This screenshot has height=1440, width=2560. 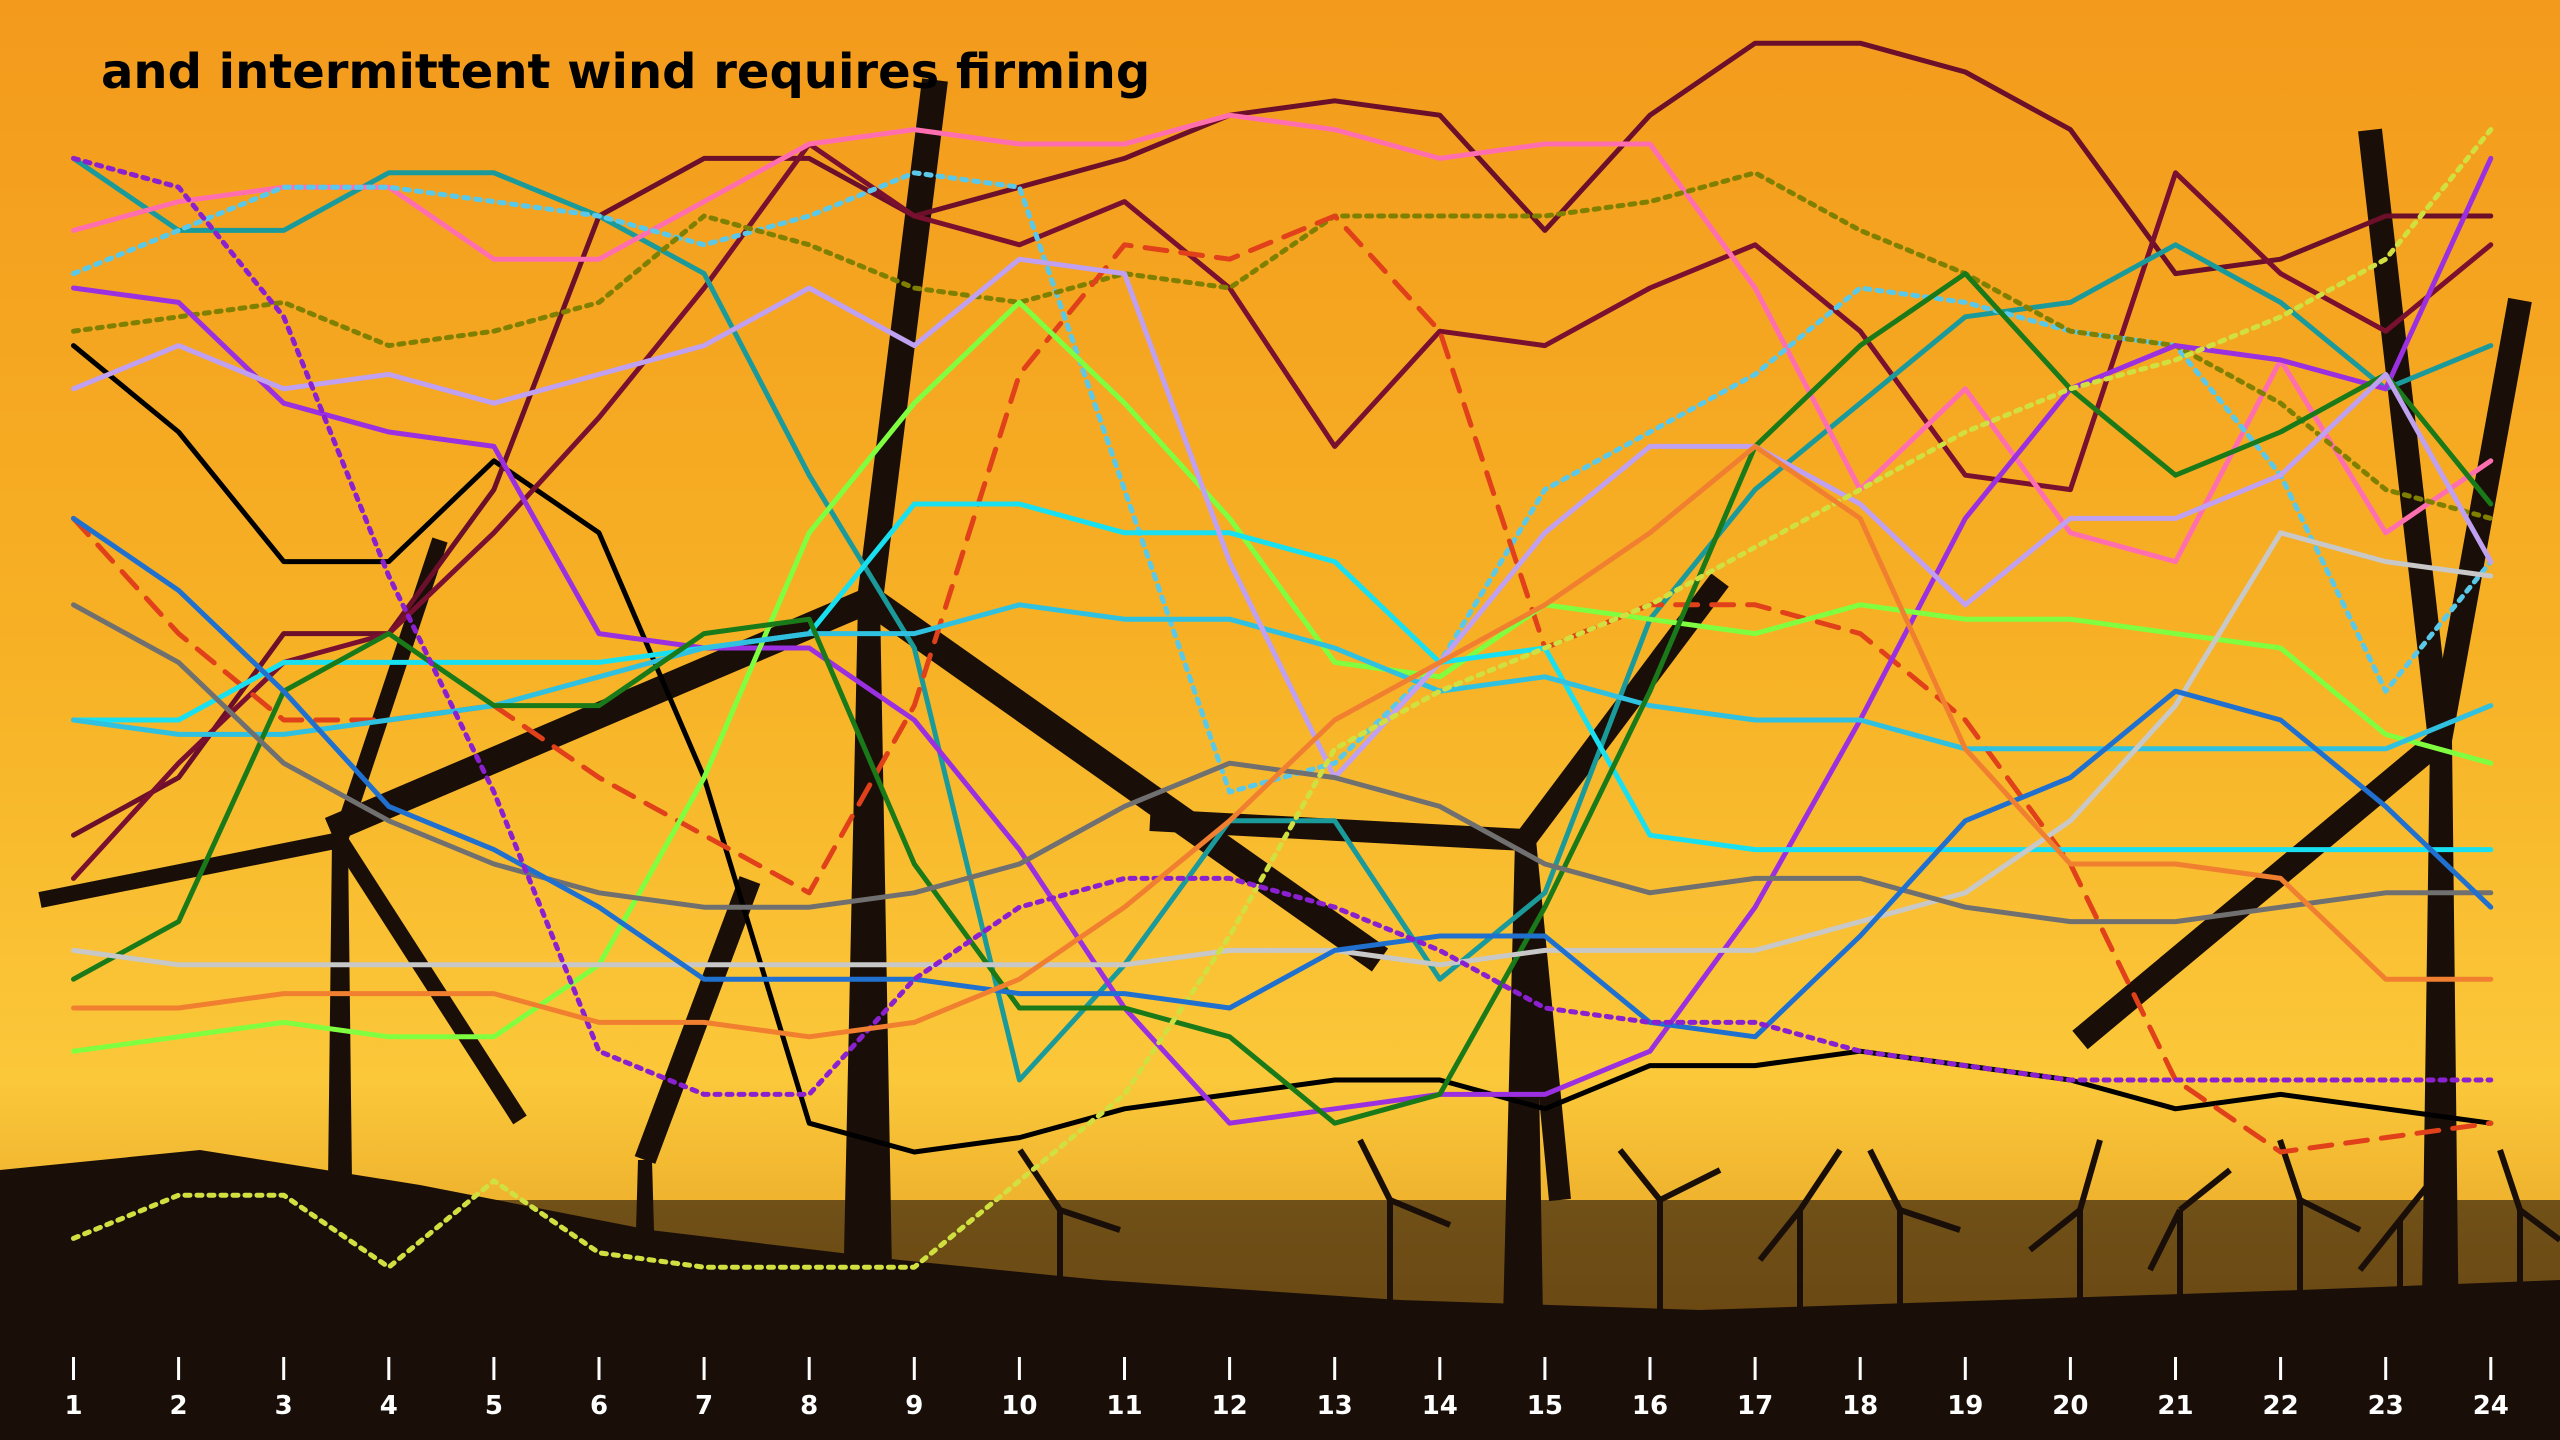 I want to click on x-tick-label: 15, so click(x=1545, y=1406).